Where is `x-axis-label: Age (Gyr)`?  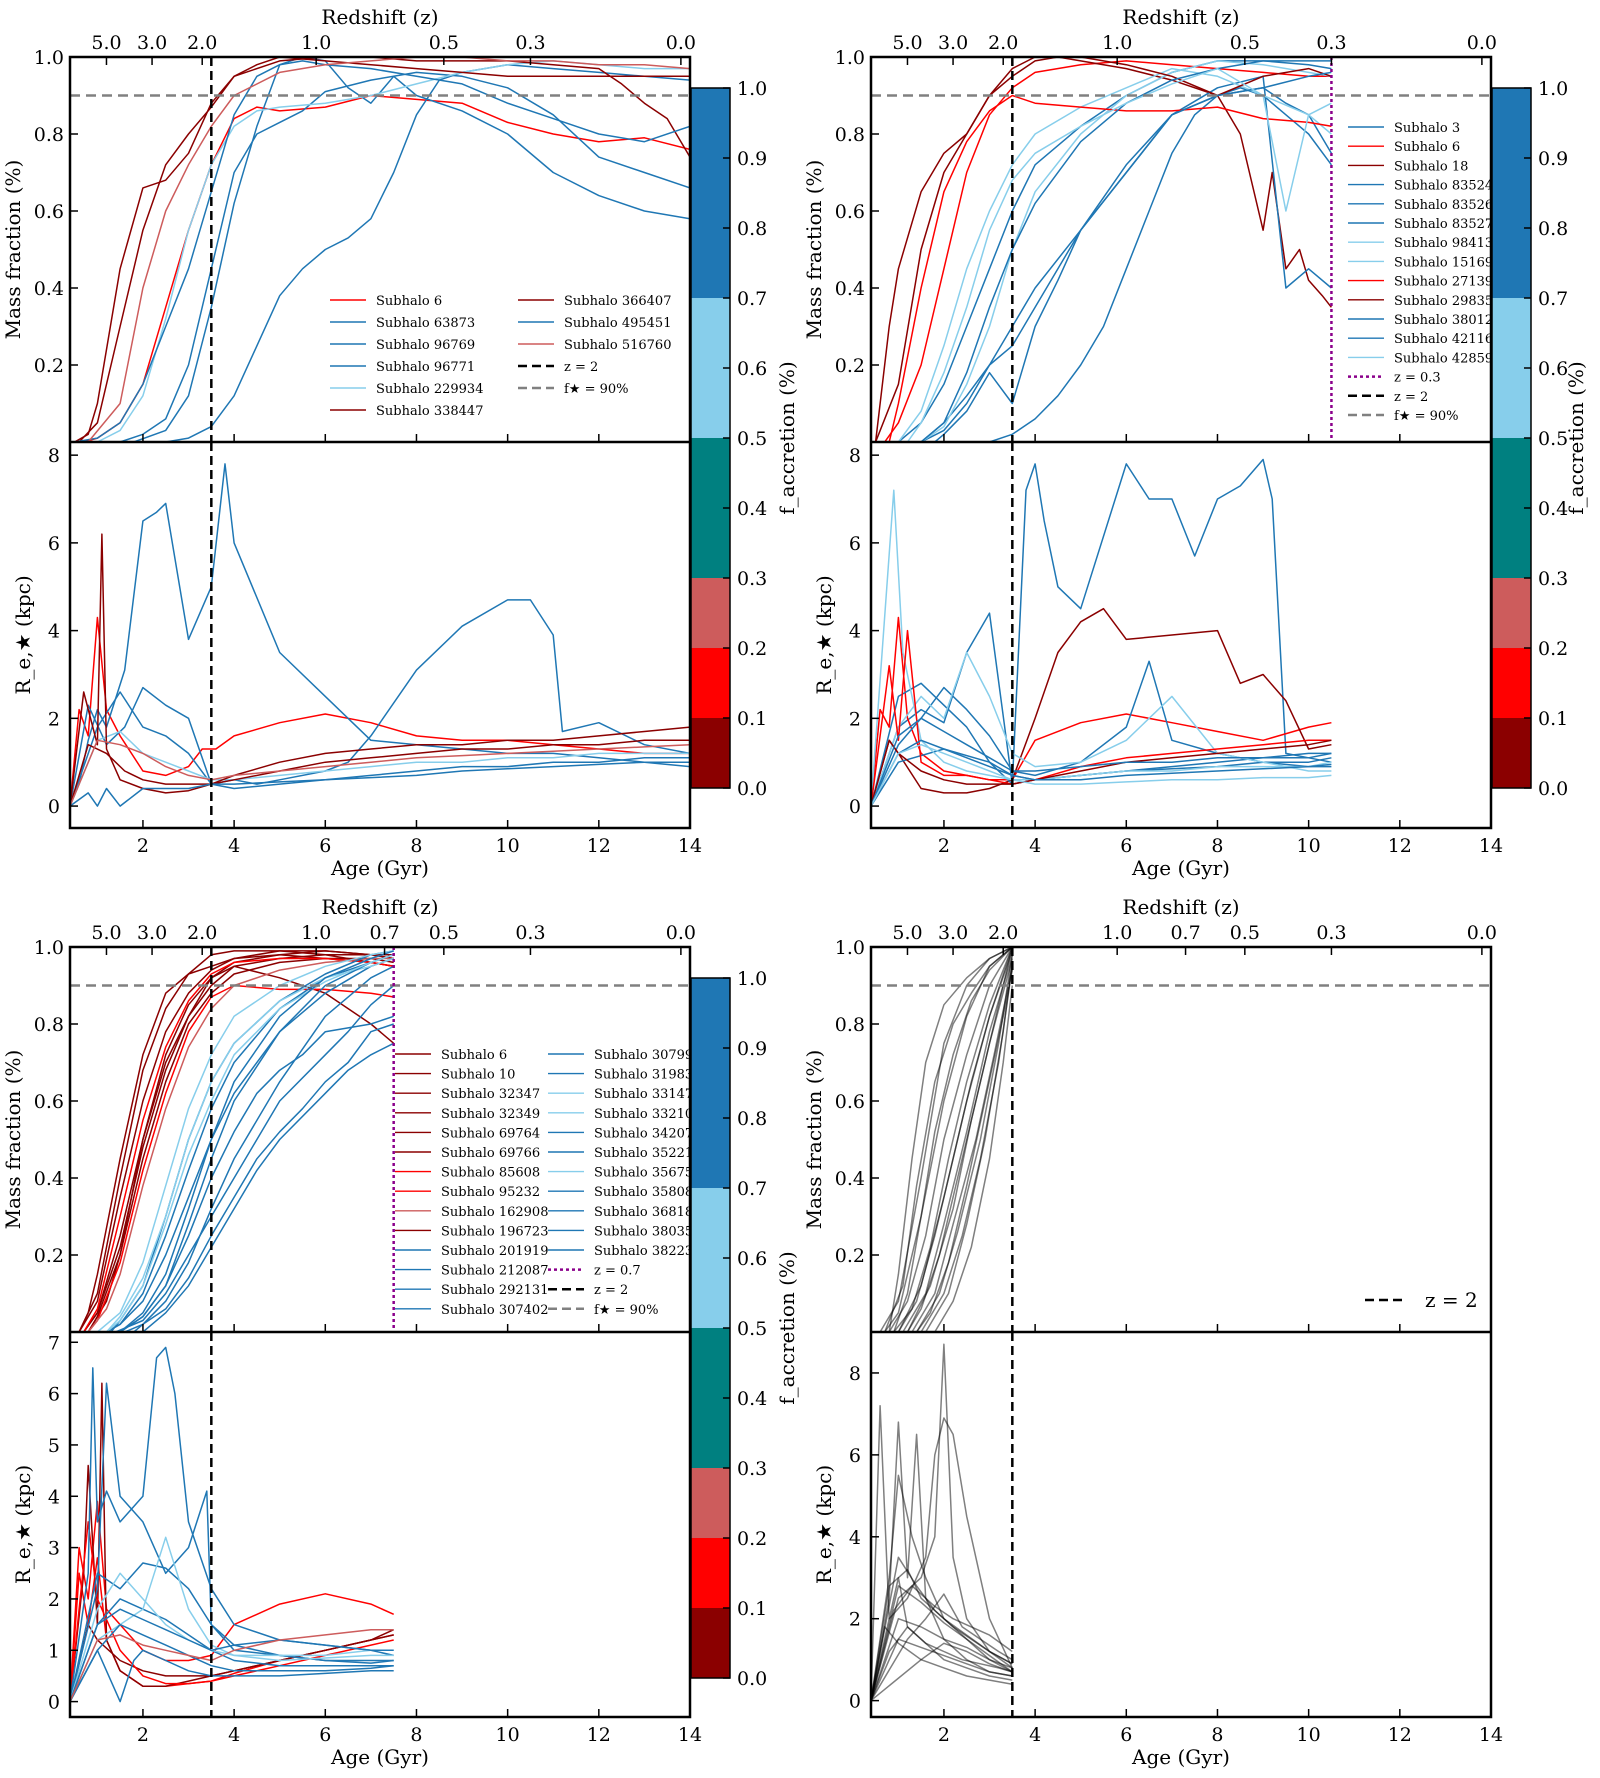
x-axis-label: Age (Gyr) is located at coordinates (379, 1757).